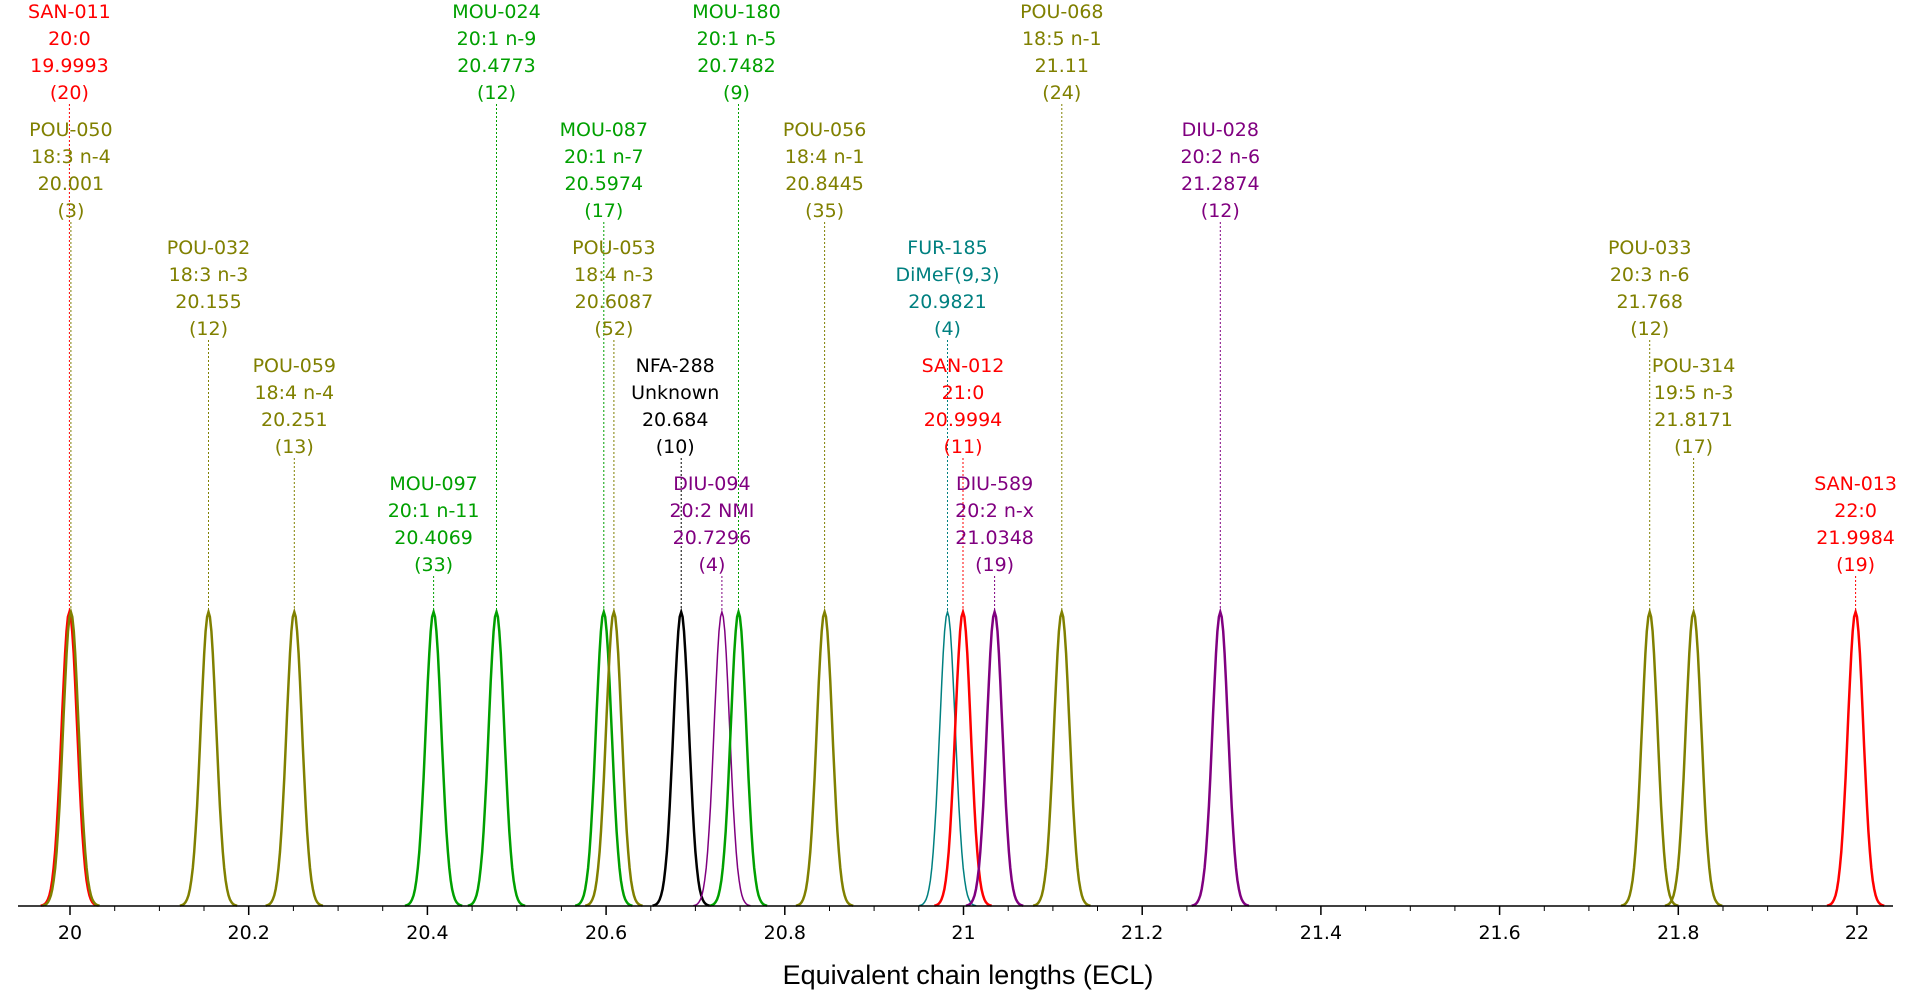 The image size is (1905, 992). What do you see at coordinates (294, 420) in the screenshot?
I see `peak-label-ecl-pou-059: 20.251` at bounding box center [294, 420].